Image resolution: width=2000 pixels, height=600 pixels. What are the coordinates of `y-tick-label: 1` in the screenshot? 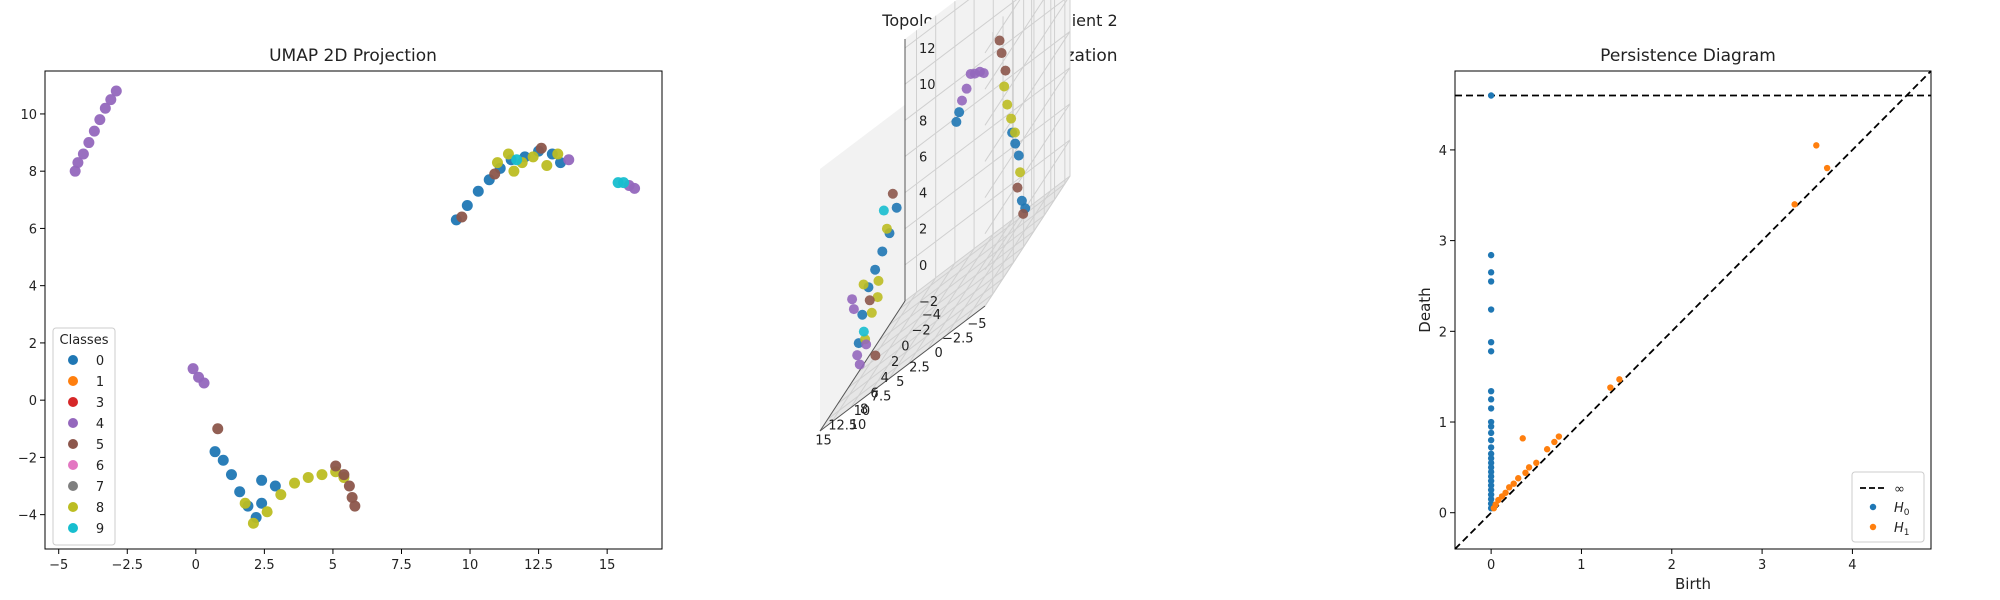 It's located at (1443, 423).